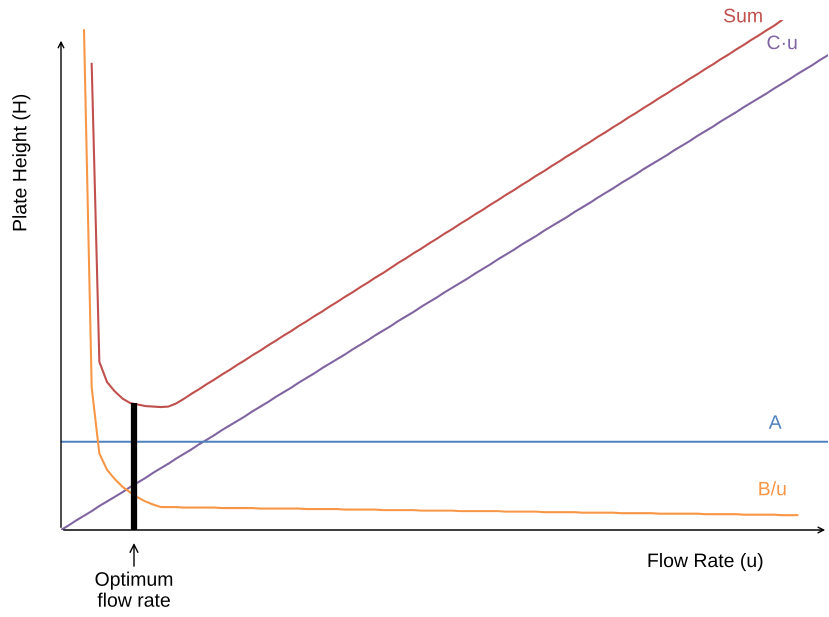 This screenshot has width=829, height=617. I want to click on x-axis-title: Flow Rate (u), so click(705, 562).